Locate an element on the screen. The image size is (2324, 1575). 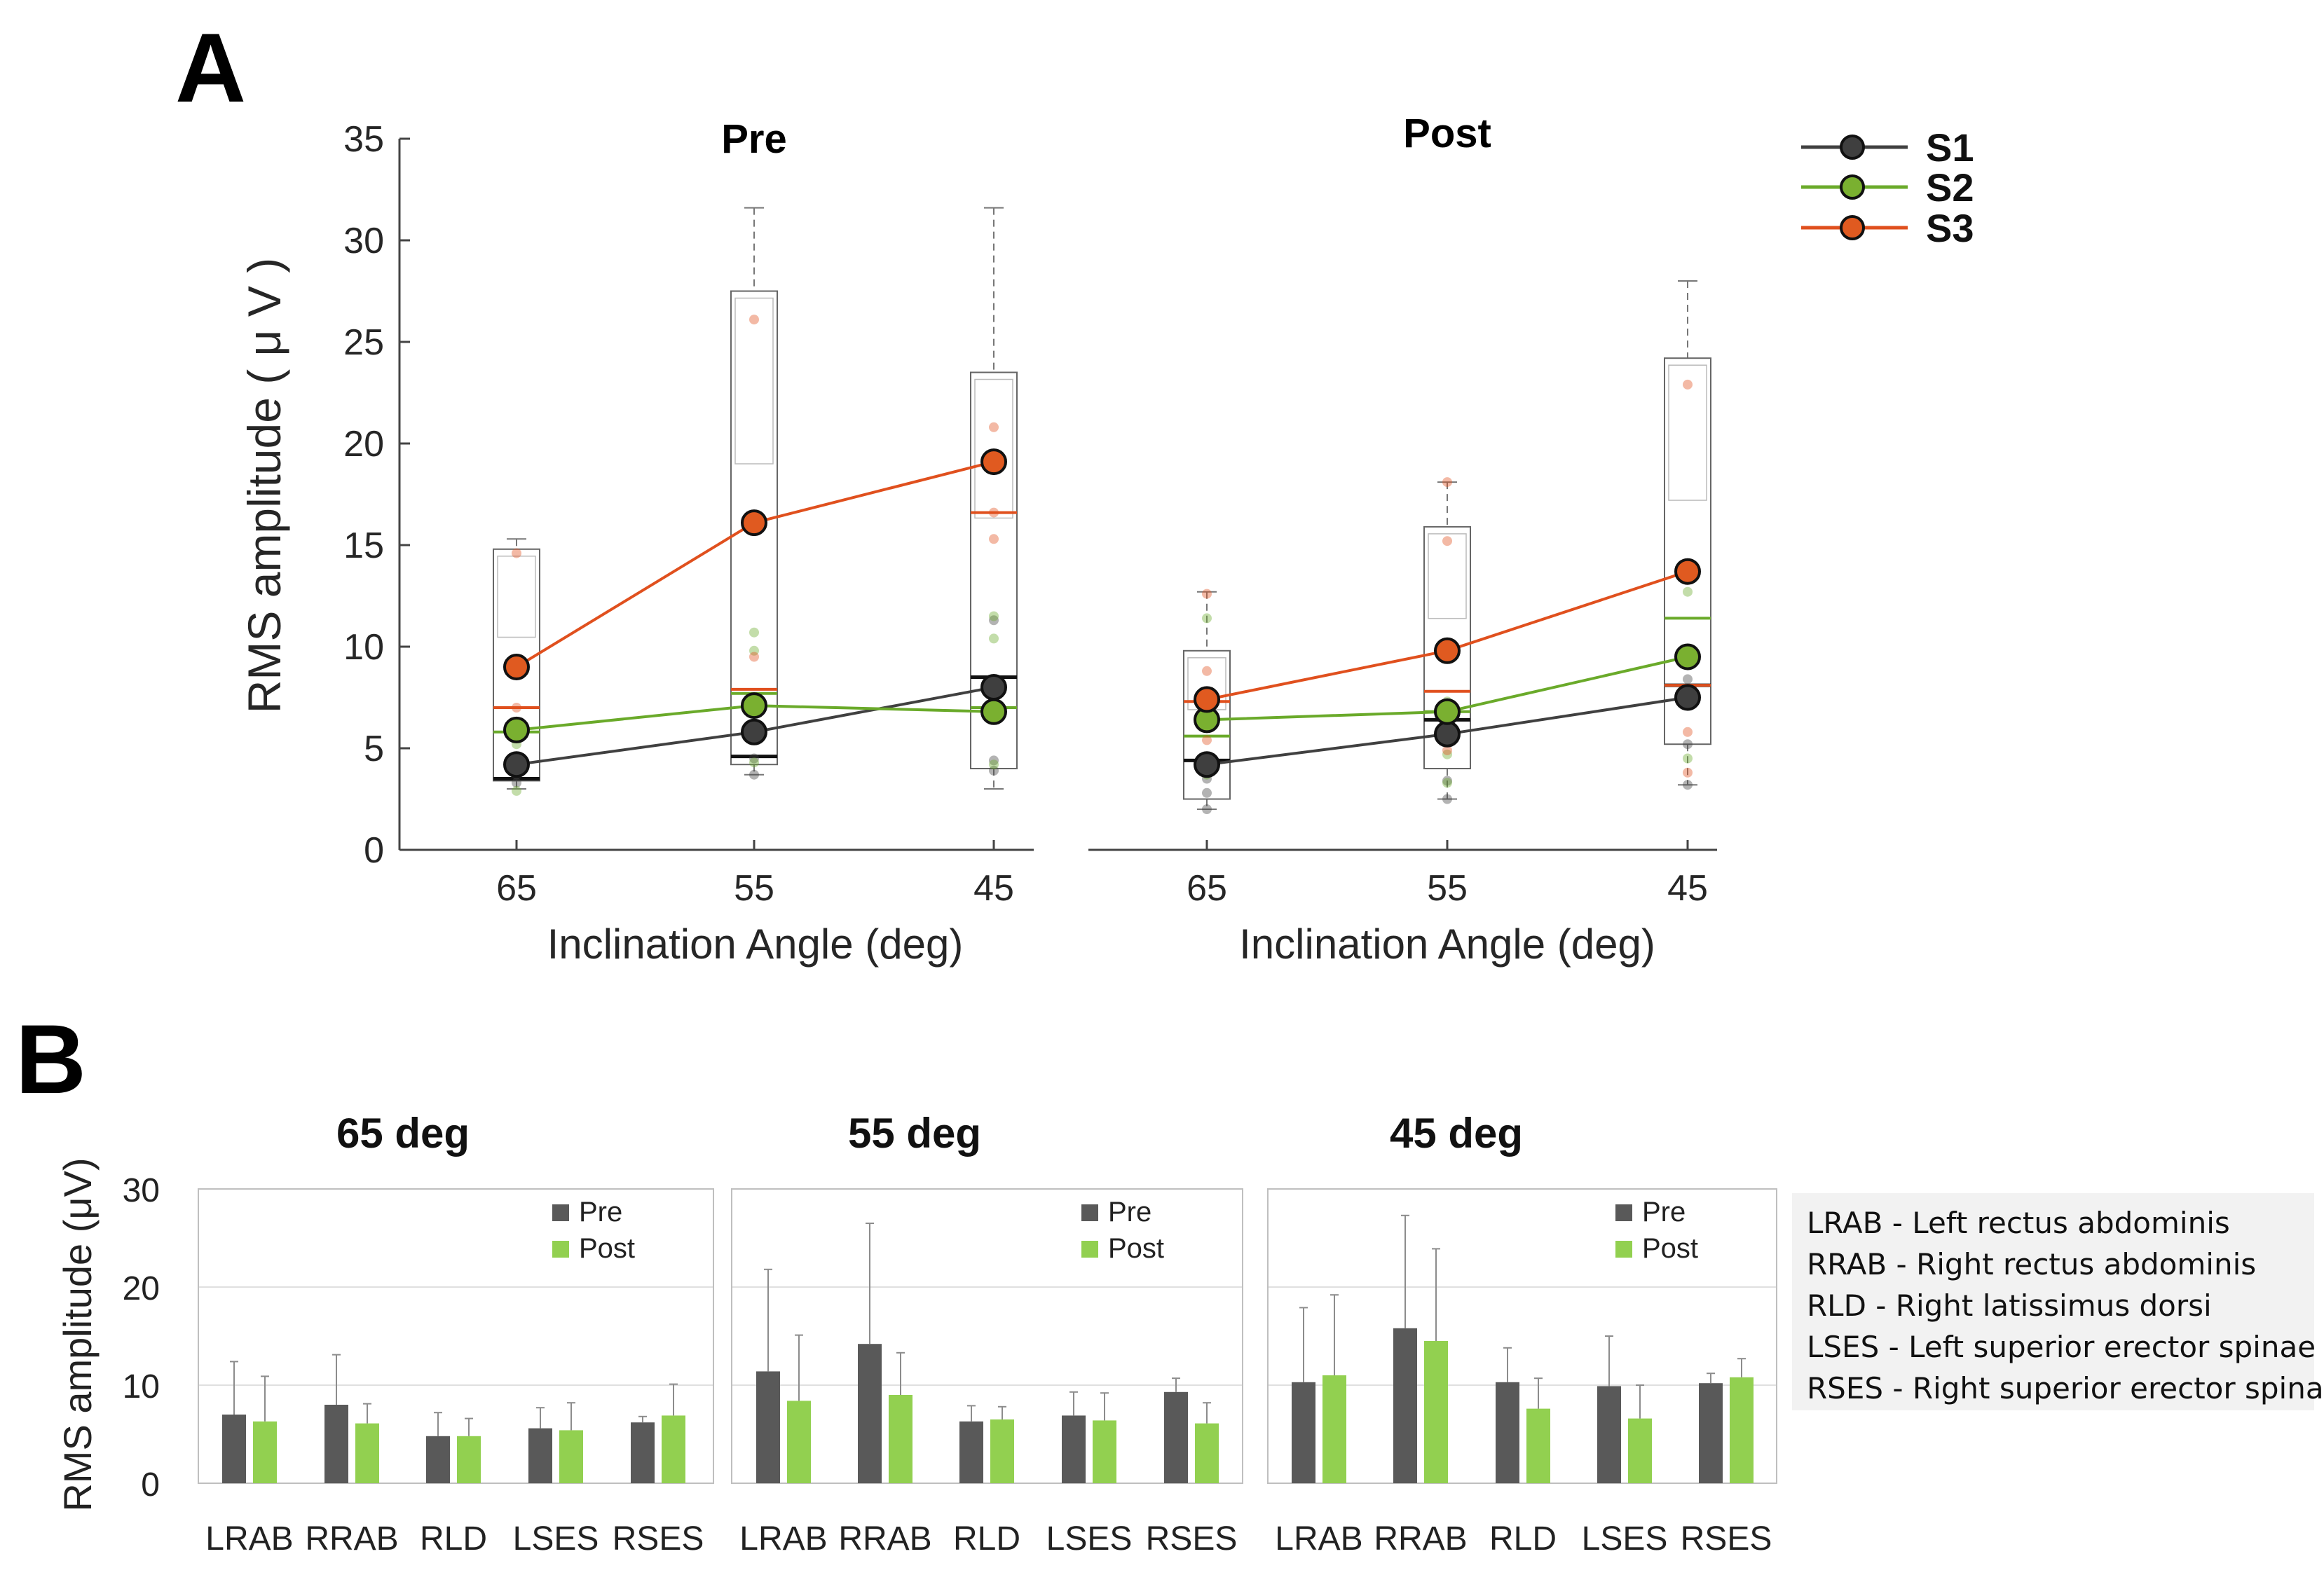
subplot-title: 55 deg is located at coordinates (914, 1133).